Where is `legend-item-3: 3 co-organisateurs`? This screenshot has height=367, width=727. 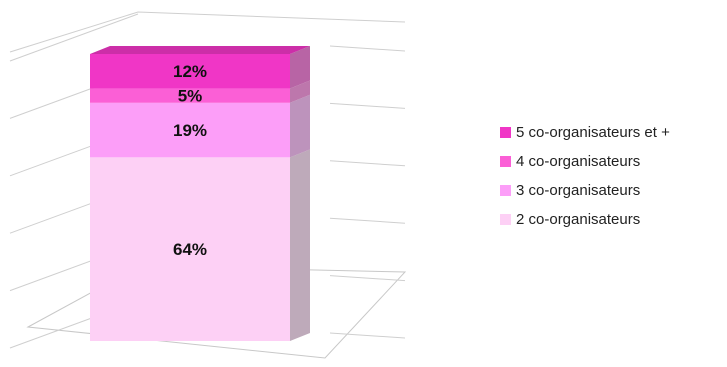
legend-item-3: 3 co-organisateurs is located at coordinates (570, 190).